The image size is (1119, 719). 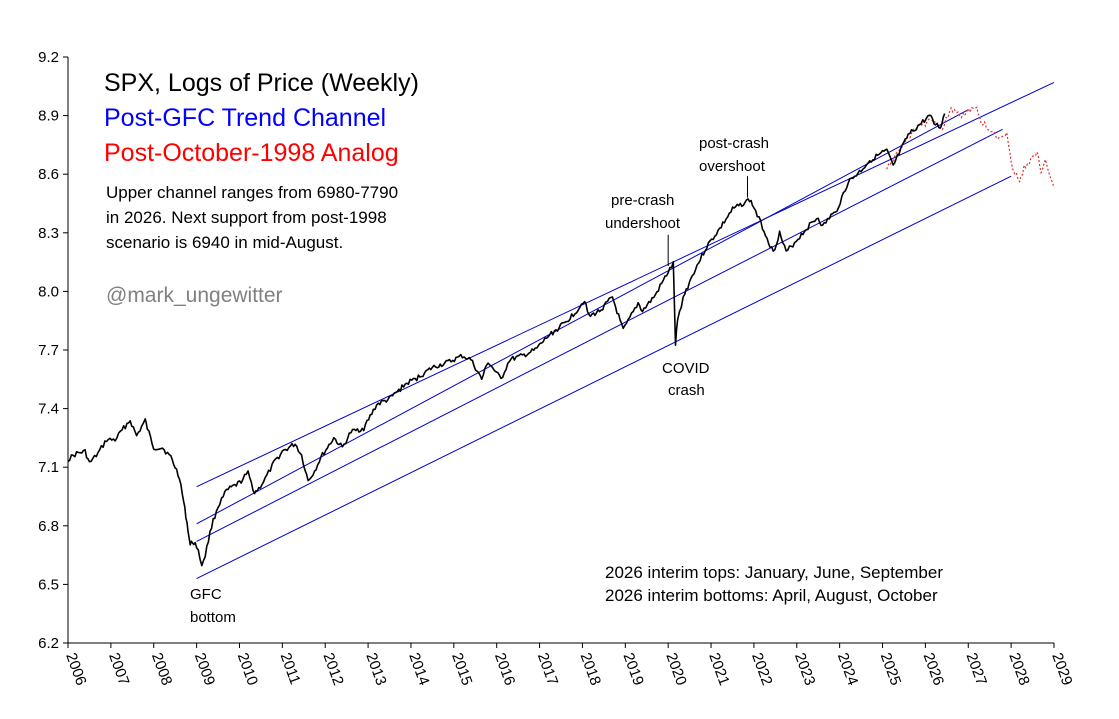 What do you see at coordinates (246, 217) in the screenshot?
I see `note-line-2: in 2026. Next support from post-1998` at bounding box center [246, 217].